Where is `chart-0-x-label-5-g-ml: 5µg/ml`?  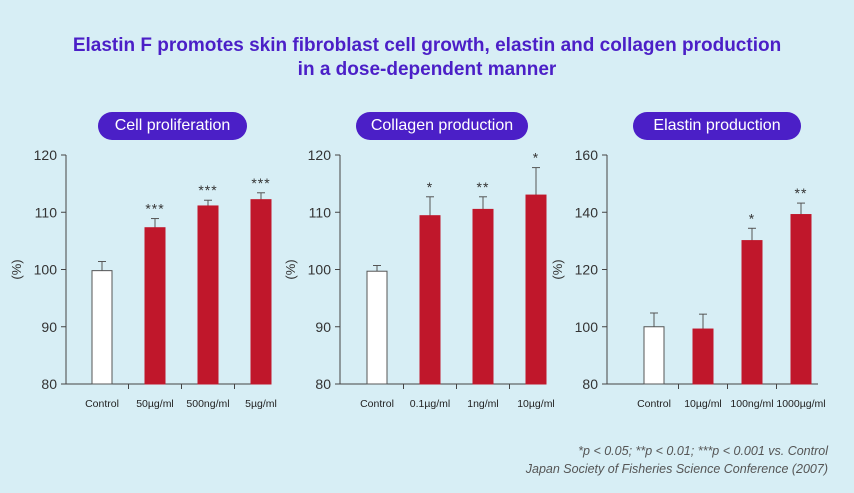
chart-0-x-label-5-g-ml: 5µg/ml is located at coordinates (261, 404).